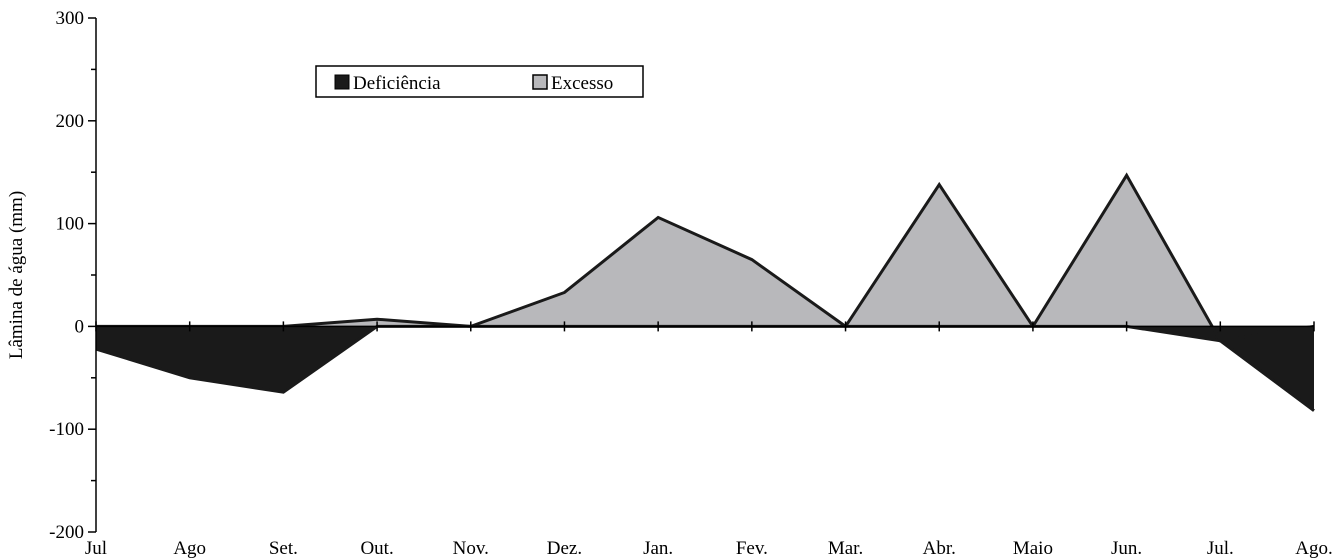 This screenshot has width=1340, height=558. I want to click on legend-label-excesso: Excesso, so click(582, 83).